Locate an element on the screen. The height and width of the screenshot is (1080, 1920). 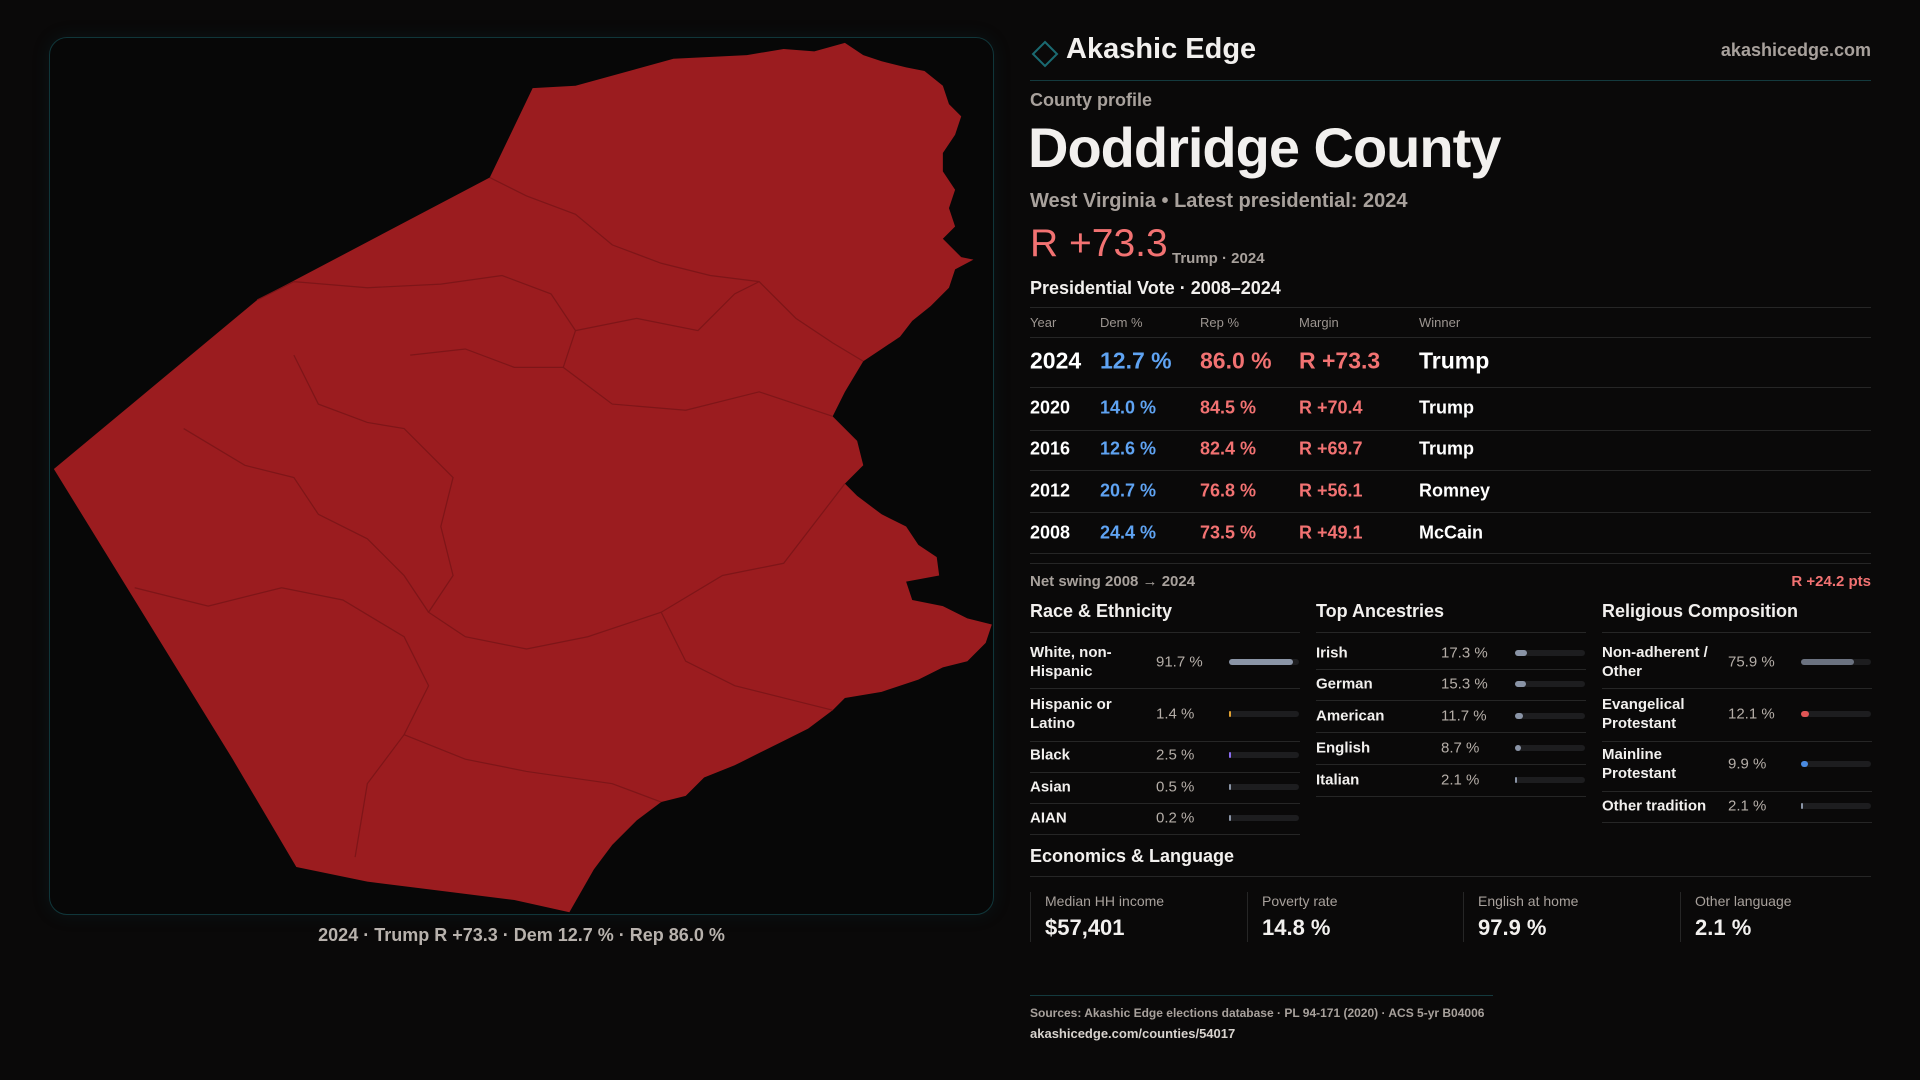
ancestry-heading: Top Ancestries is located at coordinates (1380, 611).